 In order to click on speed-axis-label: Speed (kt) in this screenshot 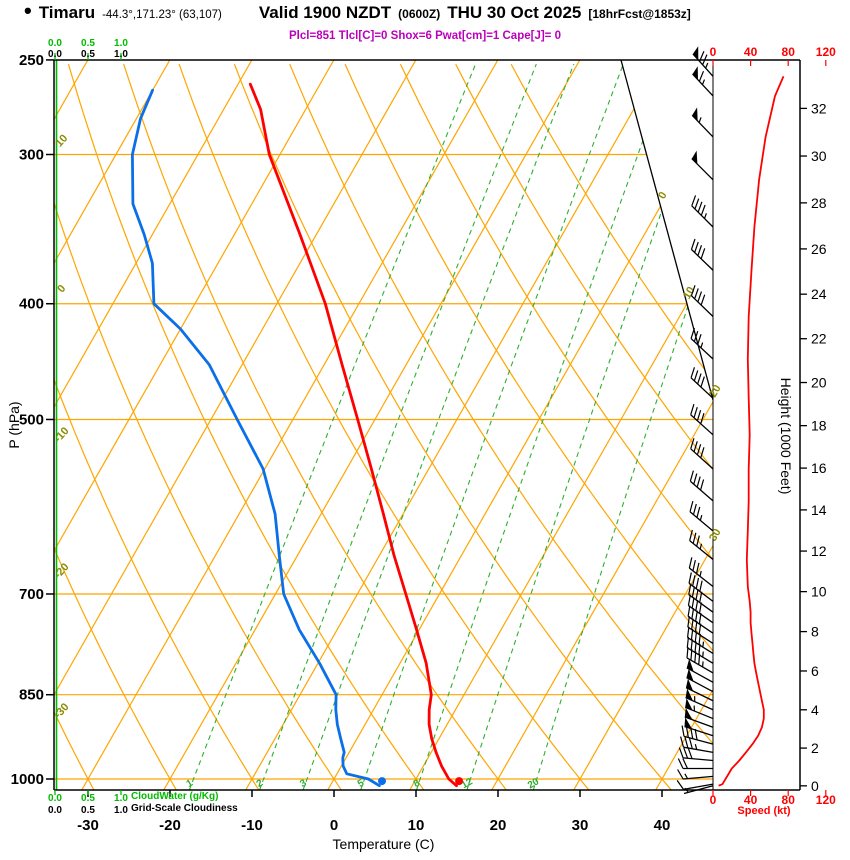, I will do `click(764, 811)`.